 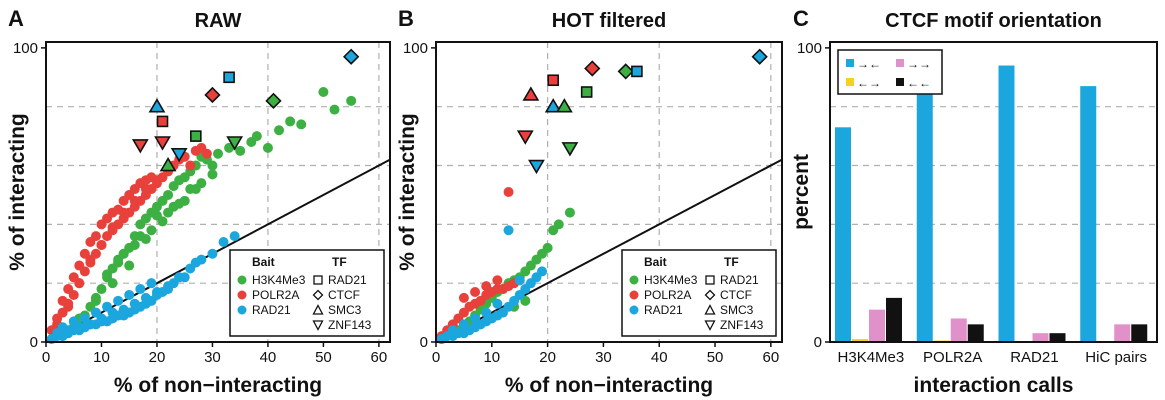 I want to click on x-category-label: RAD21, so click(x=1034, y=357).